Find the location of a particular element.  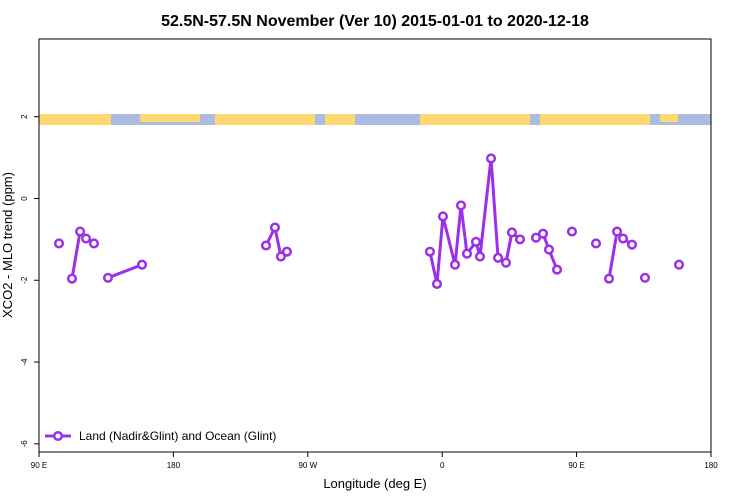

y-tick-label: 2 is located at coordinates (24, 116).